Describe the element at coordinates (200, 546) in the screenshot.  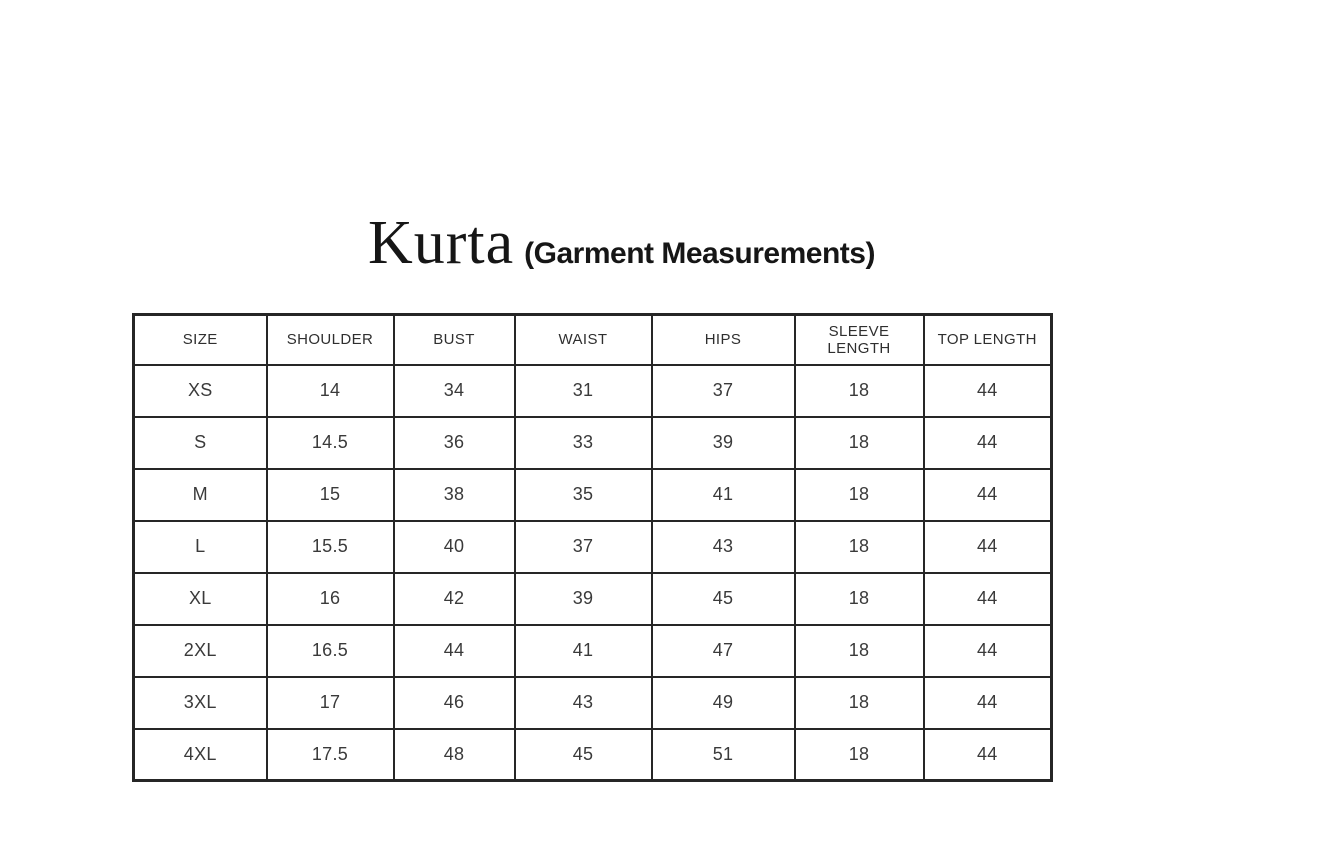
I see `cell-size: L` at that location.